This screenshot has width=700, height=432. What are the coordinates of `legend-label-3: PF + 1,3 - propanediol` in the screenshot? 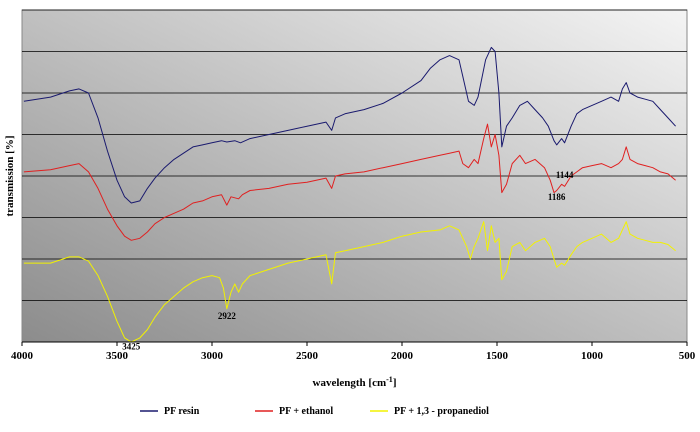 It's located at (441, 411).